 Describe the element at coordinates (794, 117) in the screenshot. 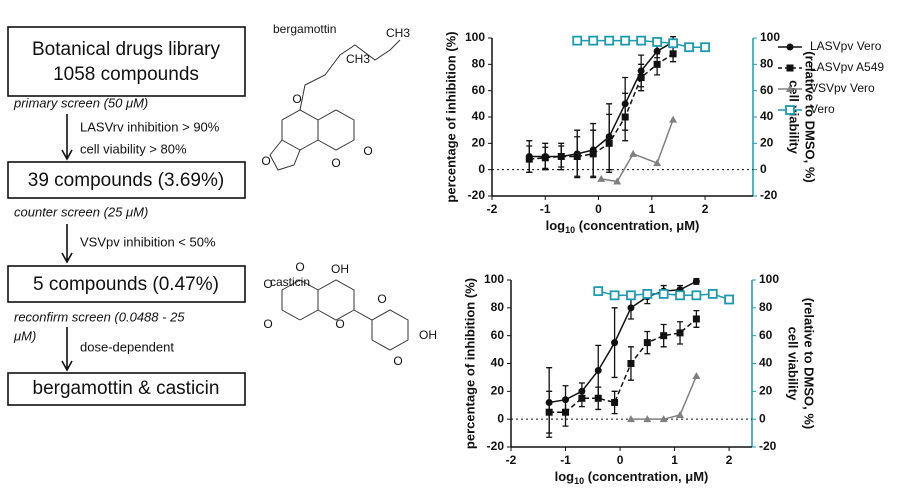

I see `y2-axis-label: cell viability` at that location.